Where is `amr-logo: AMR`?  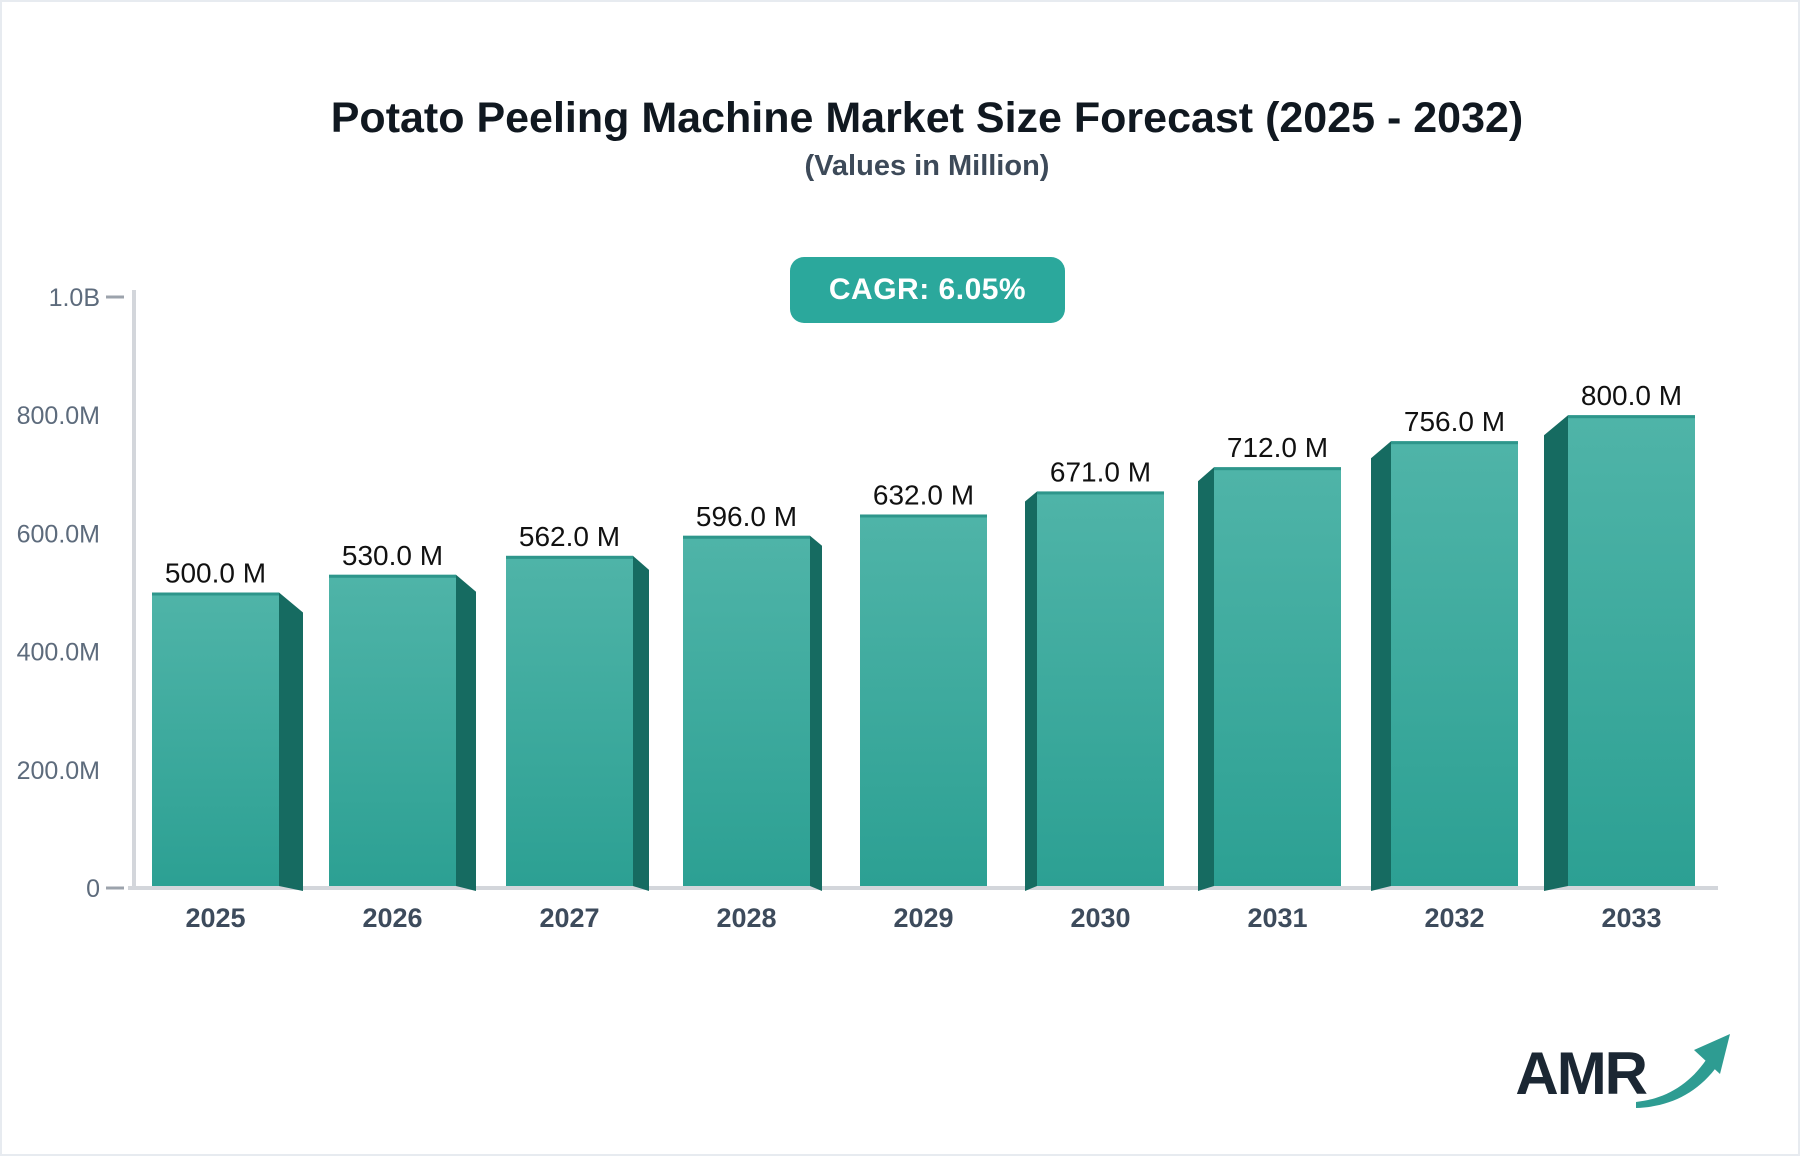 amr-logo: AMR is located at coordinates (1625, 1067).